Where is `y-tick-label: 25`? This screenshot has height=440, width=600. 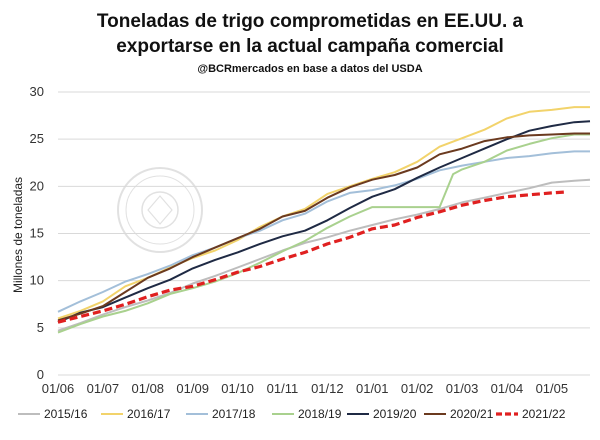
y-tick-label: 25 is located at coordinates (37, 138).